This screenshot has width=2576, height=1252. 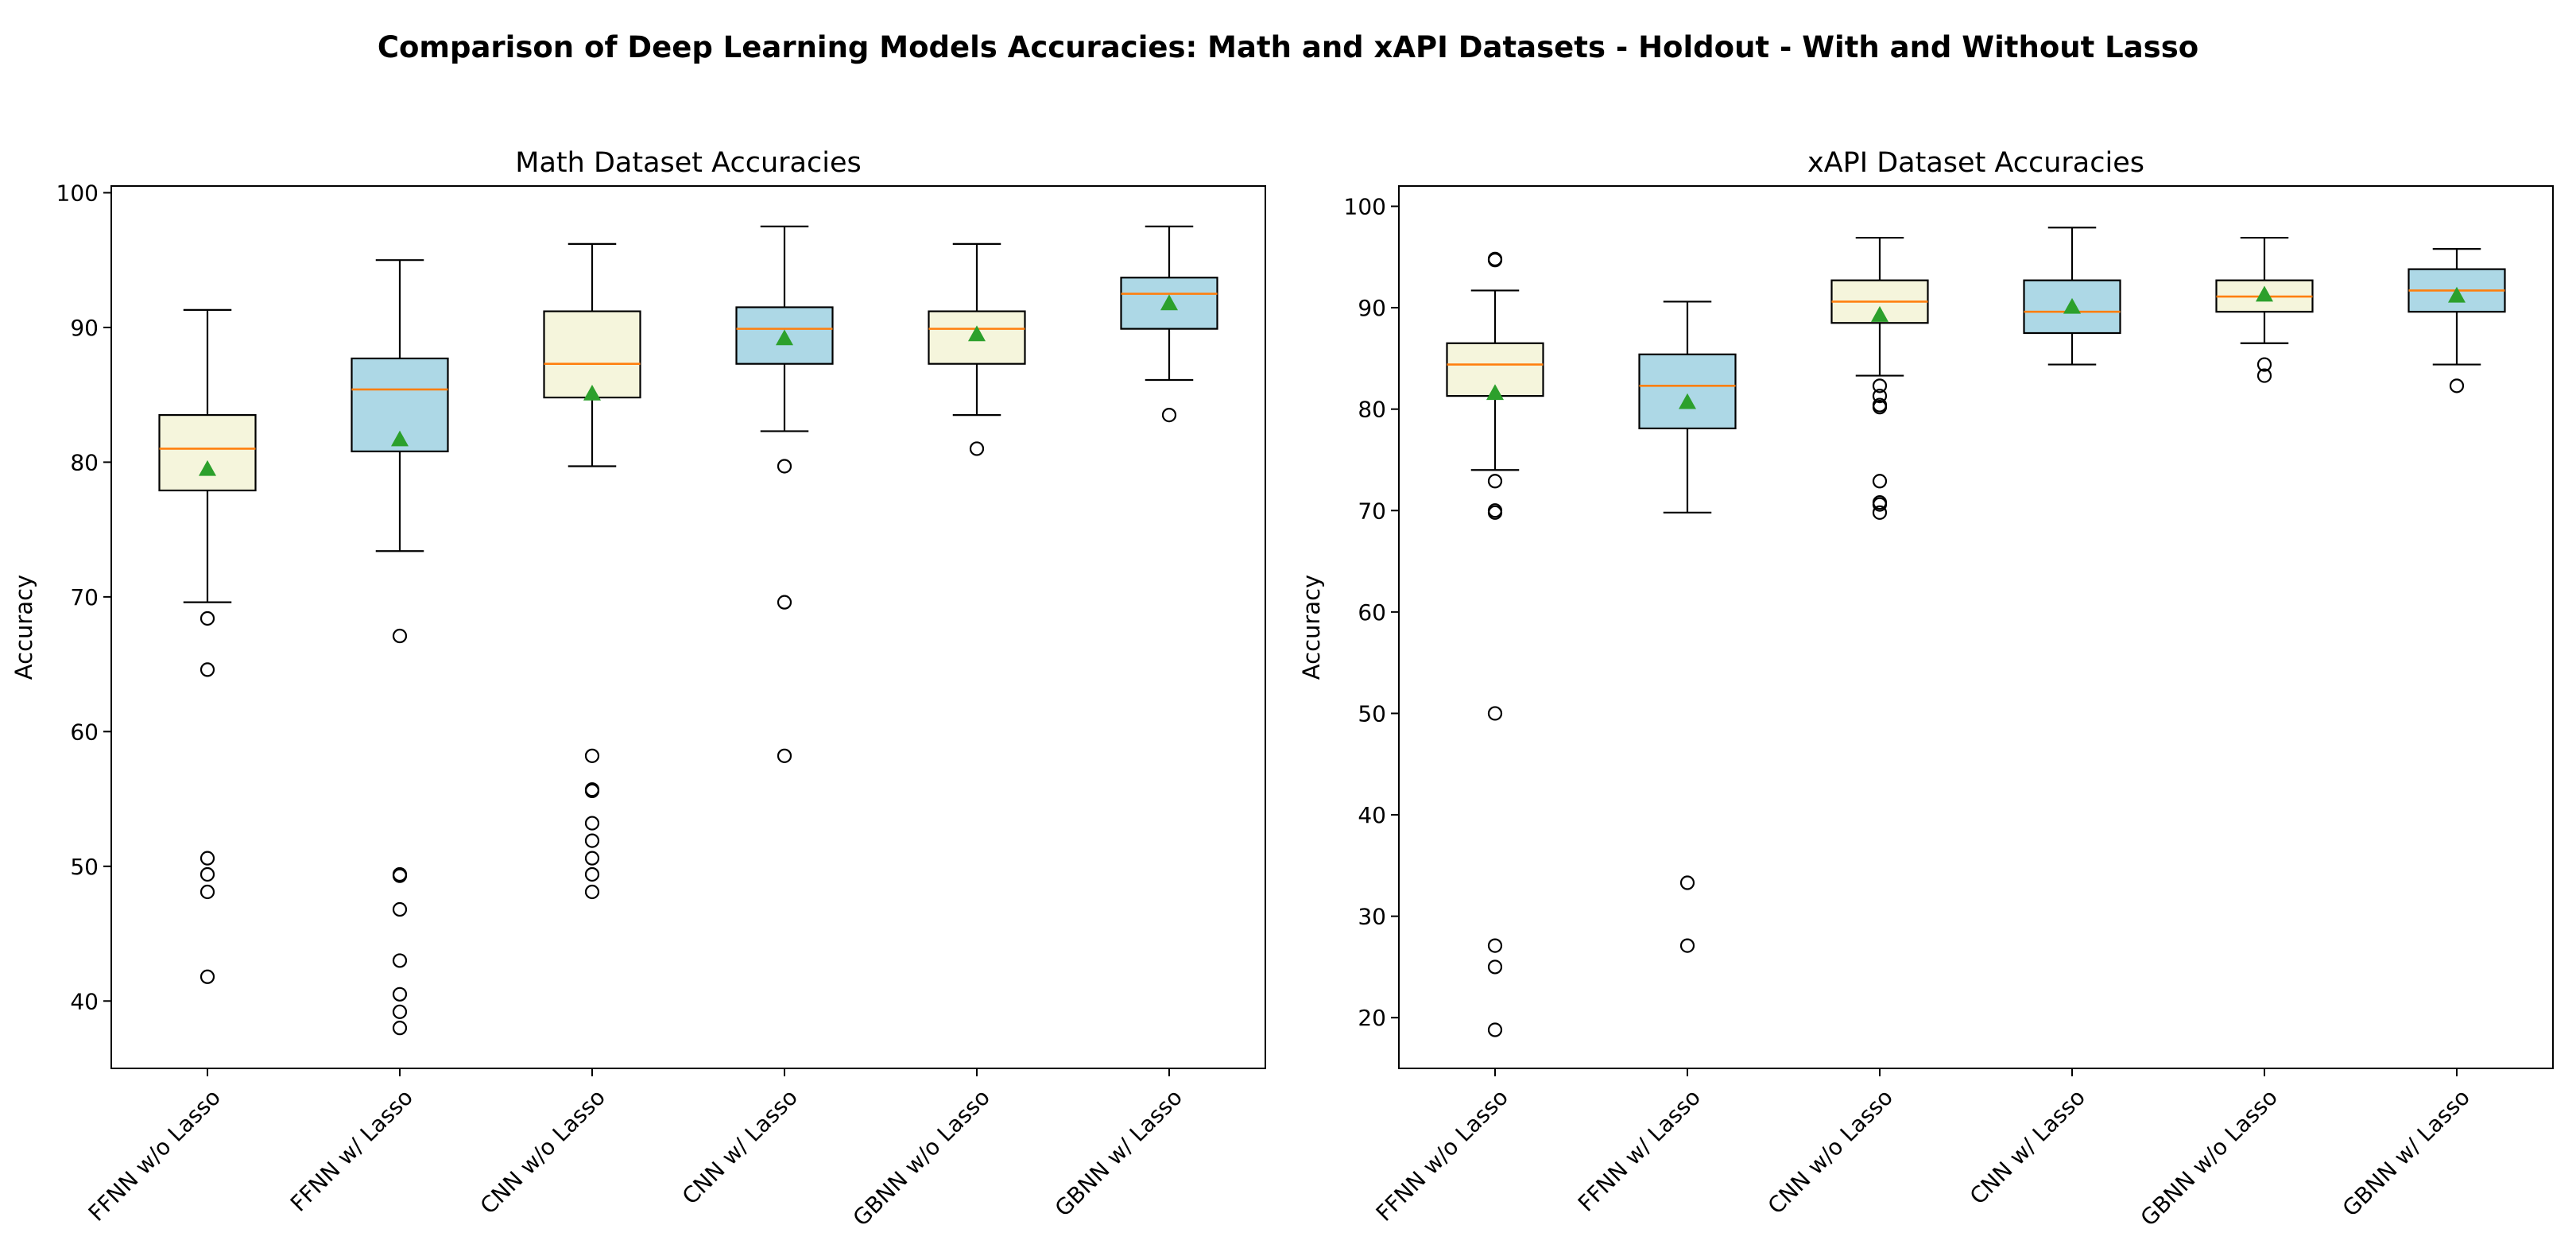 What do you see at coordinates (1372, 917) in the screenshot?
I see `y-tick-label: 30` at bounding box center [1372, 917].